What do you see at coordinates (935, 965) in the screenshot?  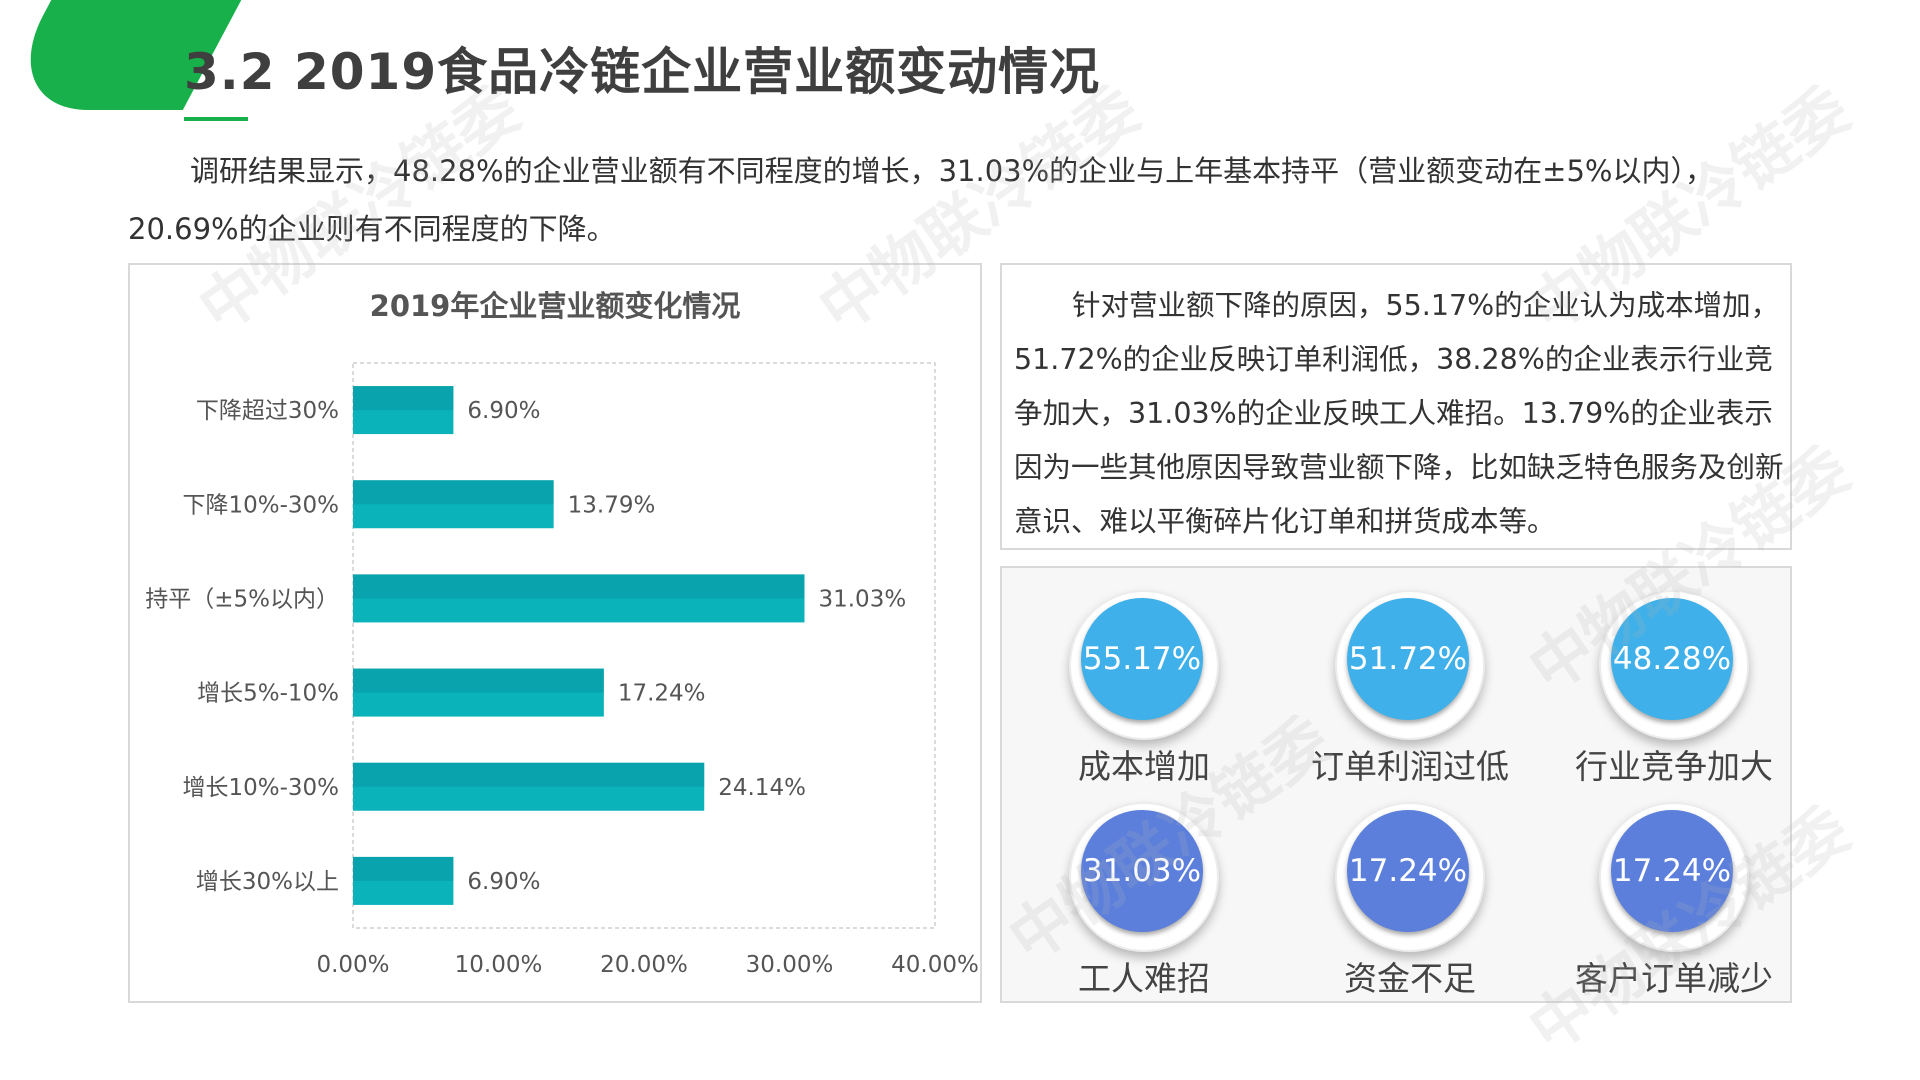 I see `x-tick-label: 40.00%` at bounding box center [935, 965].